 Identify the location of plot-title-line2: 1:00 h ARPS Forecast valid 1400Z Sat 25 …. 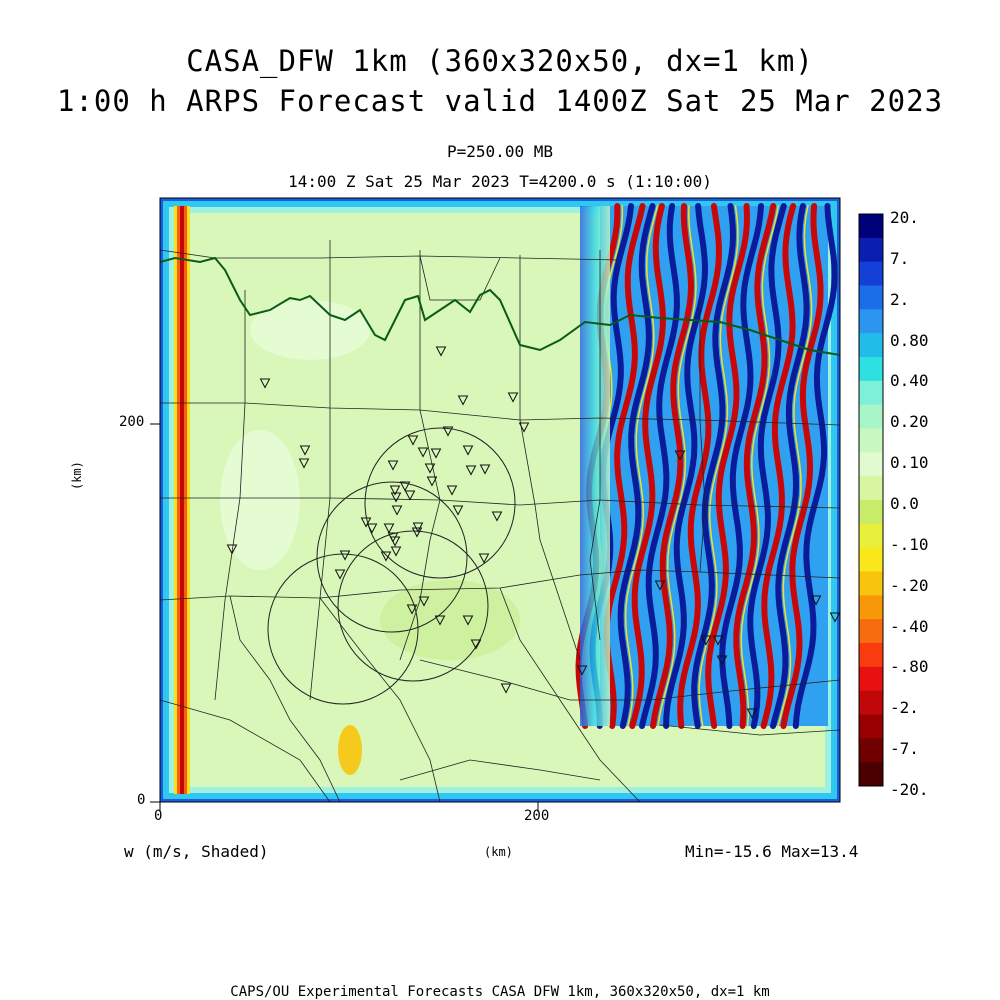
(500, 101).